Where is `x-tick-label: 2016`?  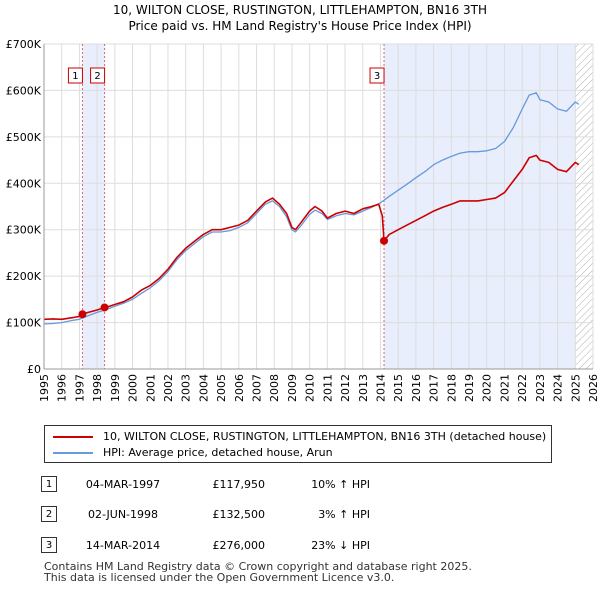
x-tick-label: 2016 is located at coordinates (416, 388).